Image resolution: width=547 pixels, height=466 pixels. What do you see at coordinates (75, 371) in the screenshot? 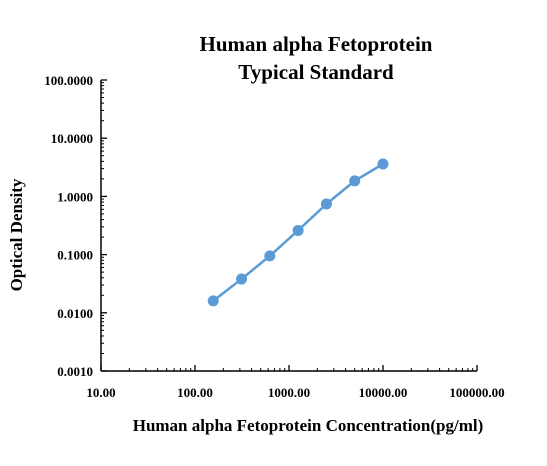
I see `y-tick-label: 0.0010` at bounding box center [75, 371].